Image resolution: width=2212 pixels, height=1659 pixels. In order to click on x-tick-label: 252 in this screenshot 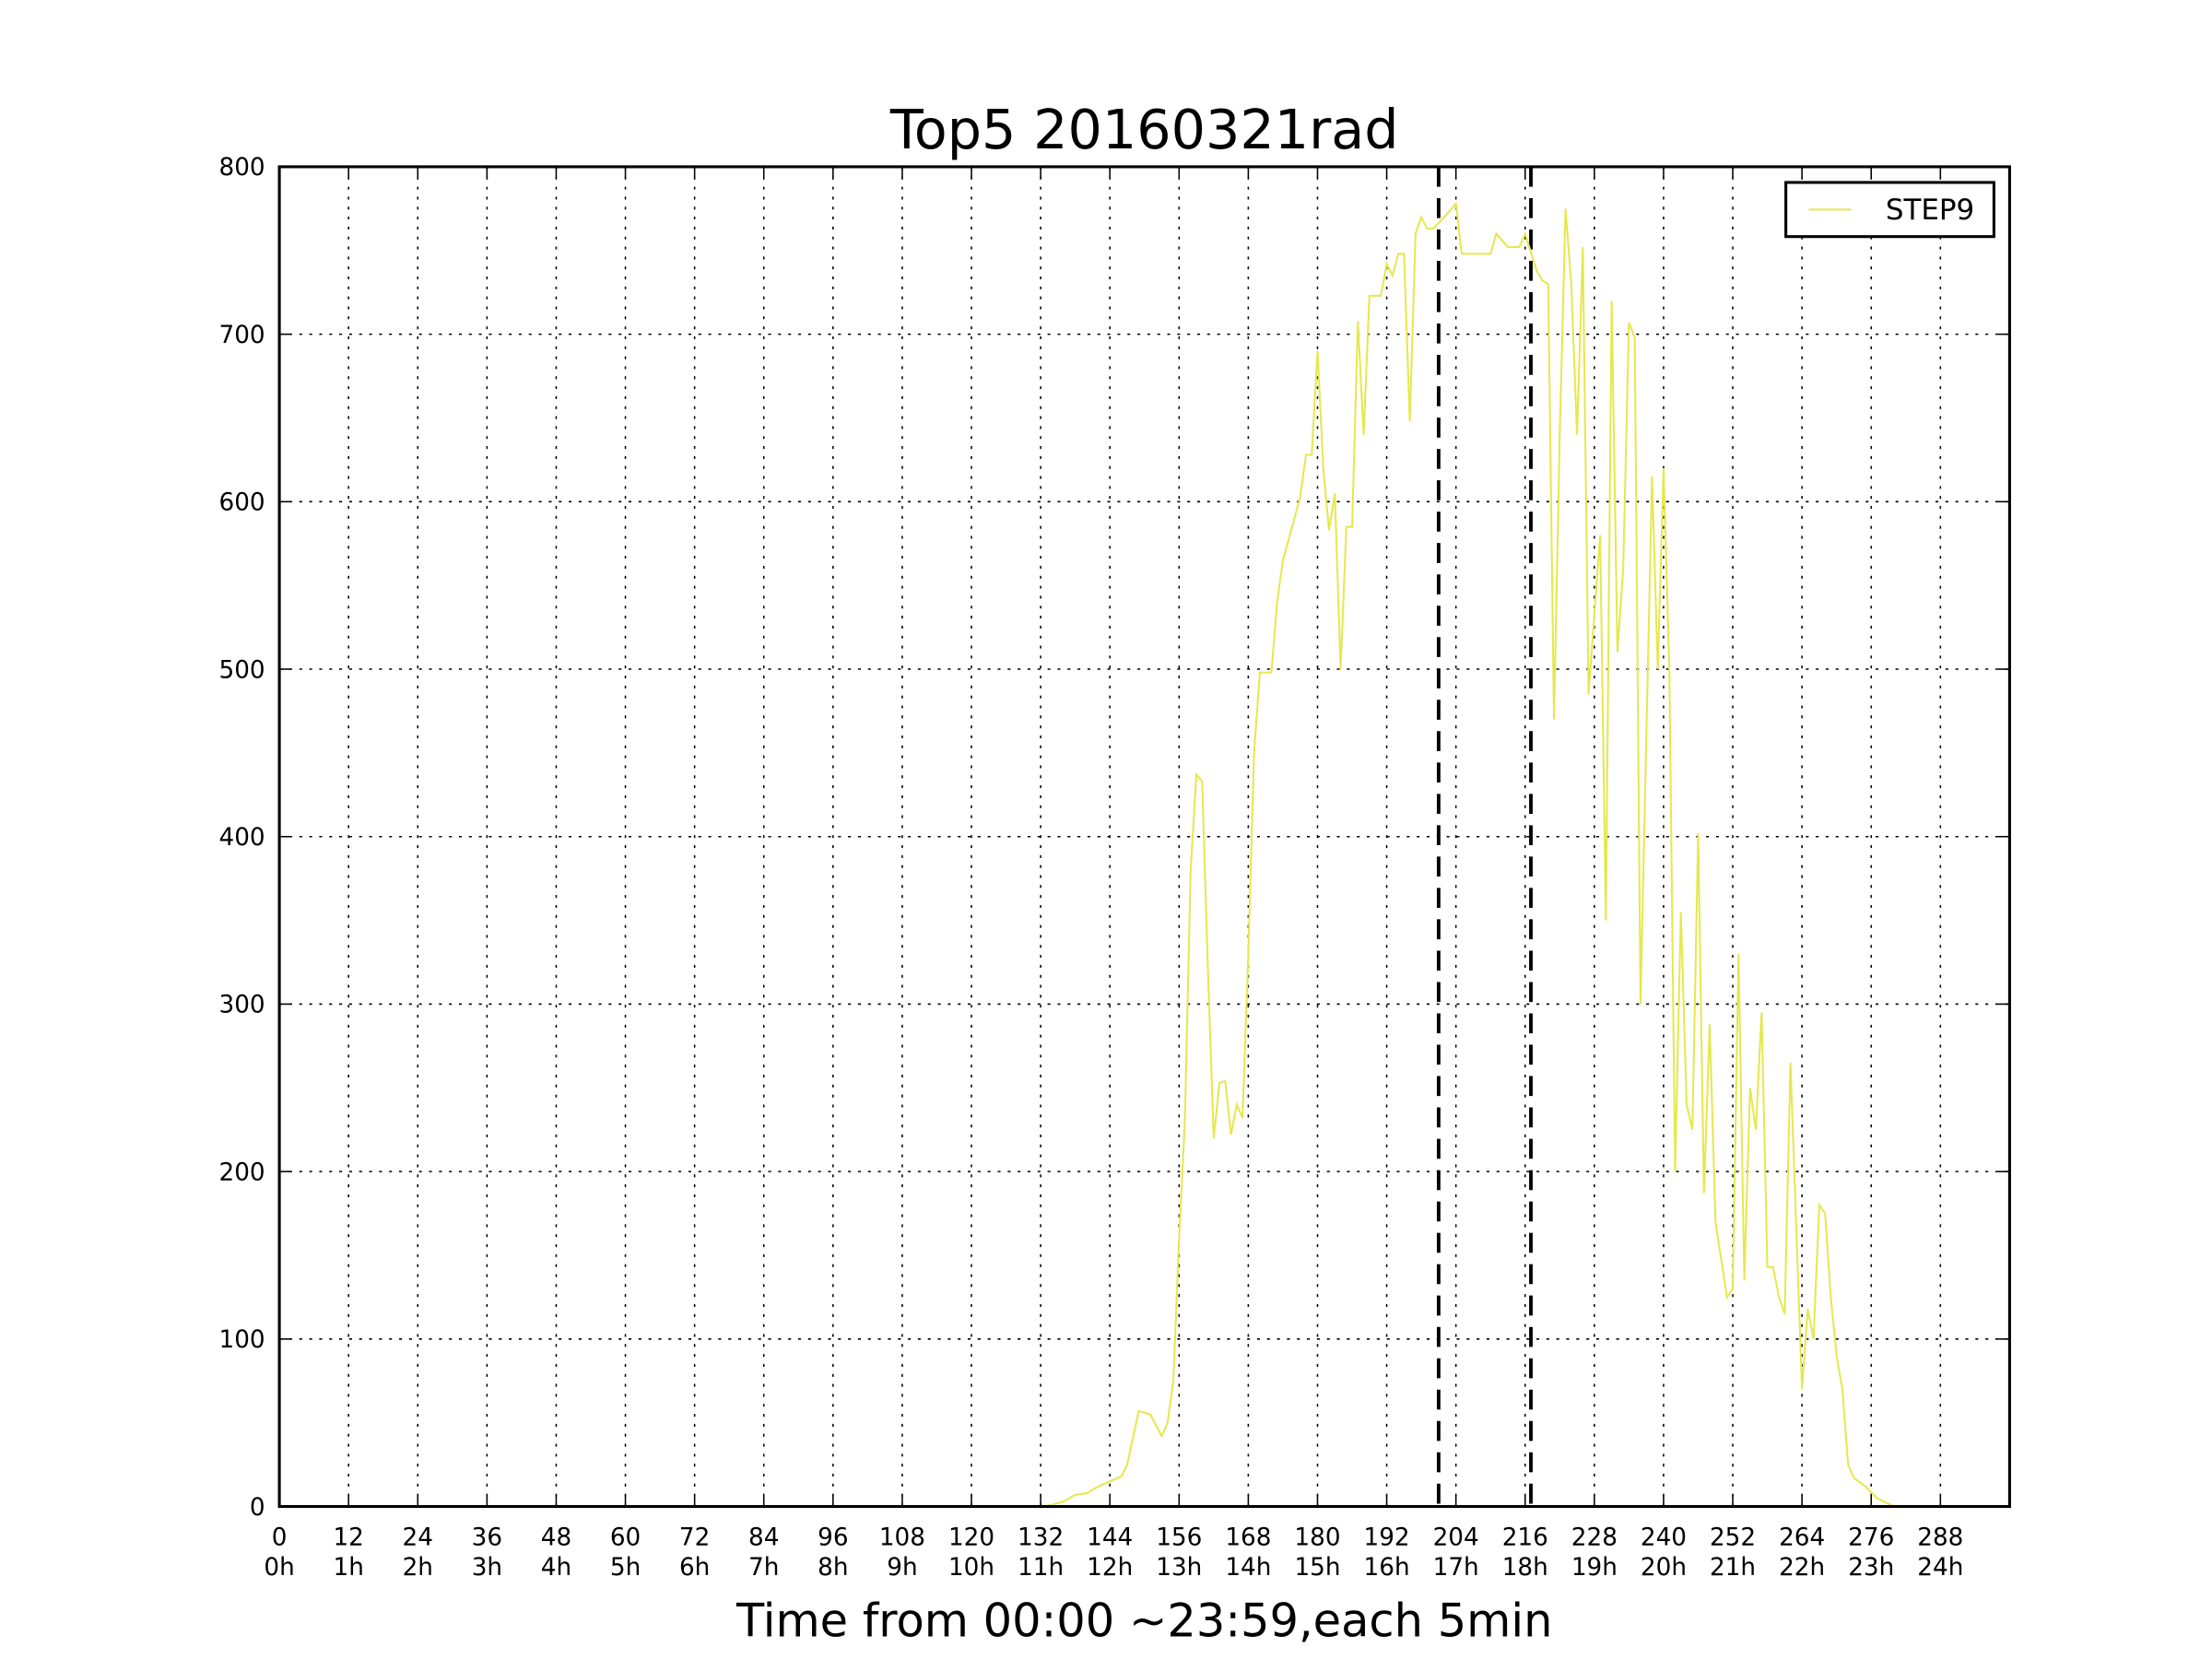, I will do `click(1733, 1537)`.